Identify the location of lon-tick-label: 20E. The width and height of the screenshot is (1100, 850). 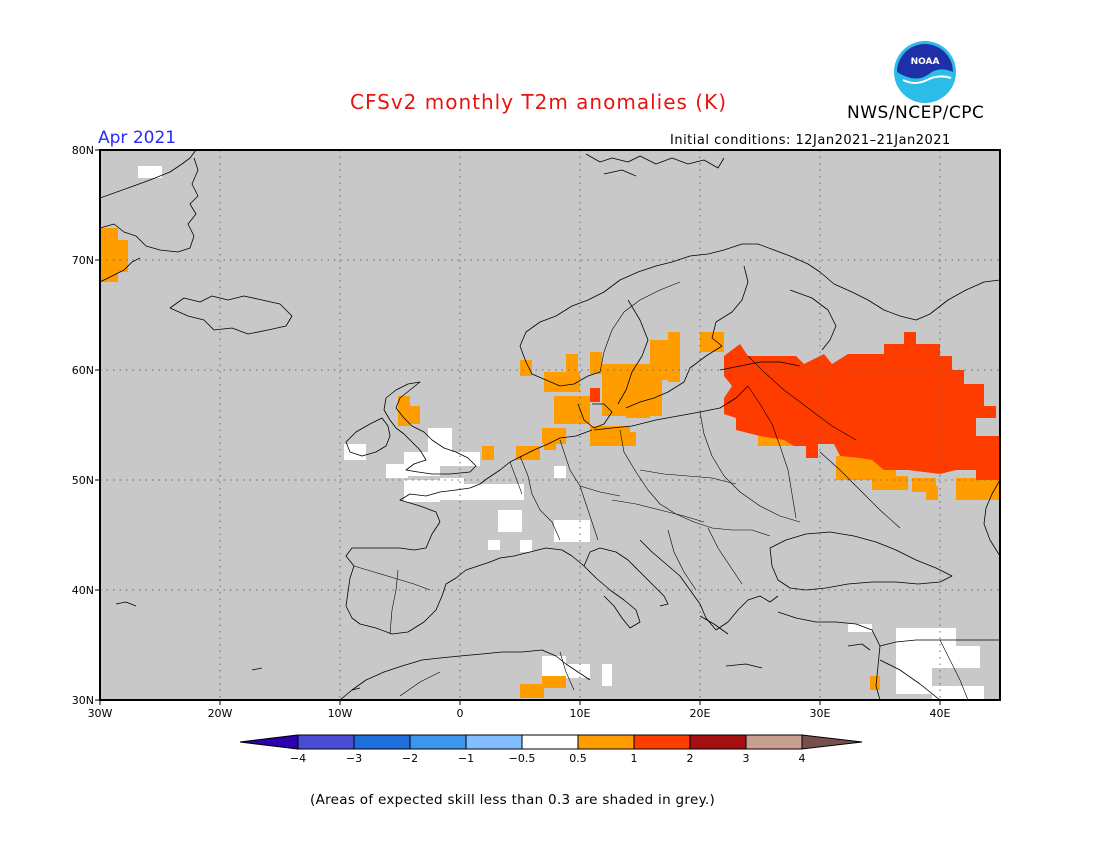
(700, 713).